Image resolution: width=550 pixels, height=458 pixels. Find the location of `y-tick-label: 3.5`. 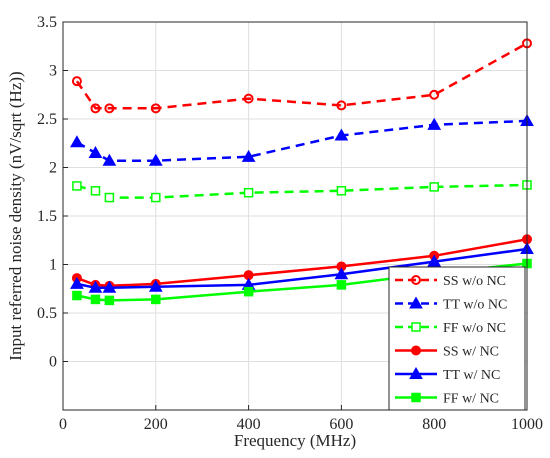

y-tick-label: 3.5 is located at coordinates (47, 22).